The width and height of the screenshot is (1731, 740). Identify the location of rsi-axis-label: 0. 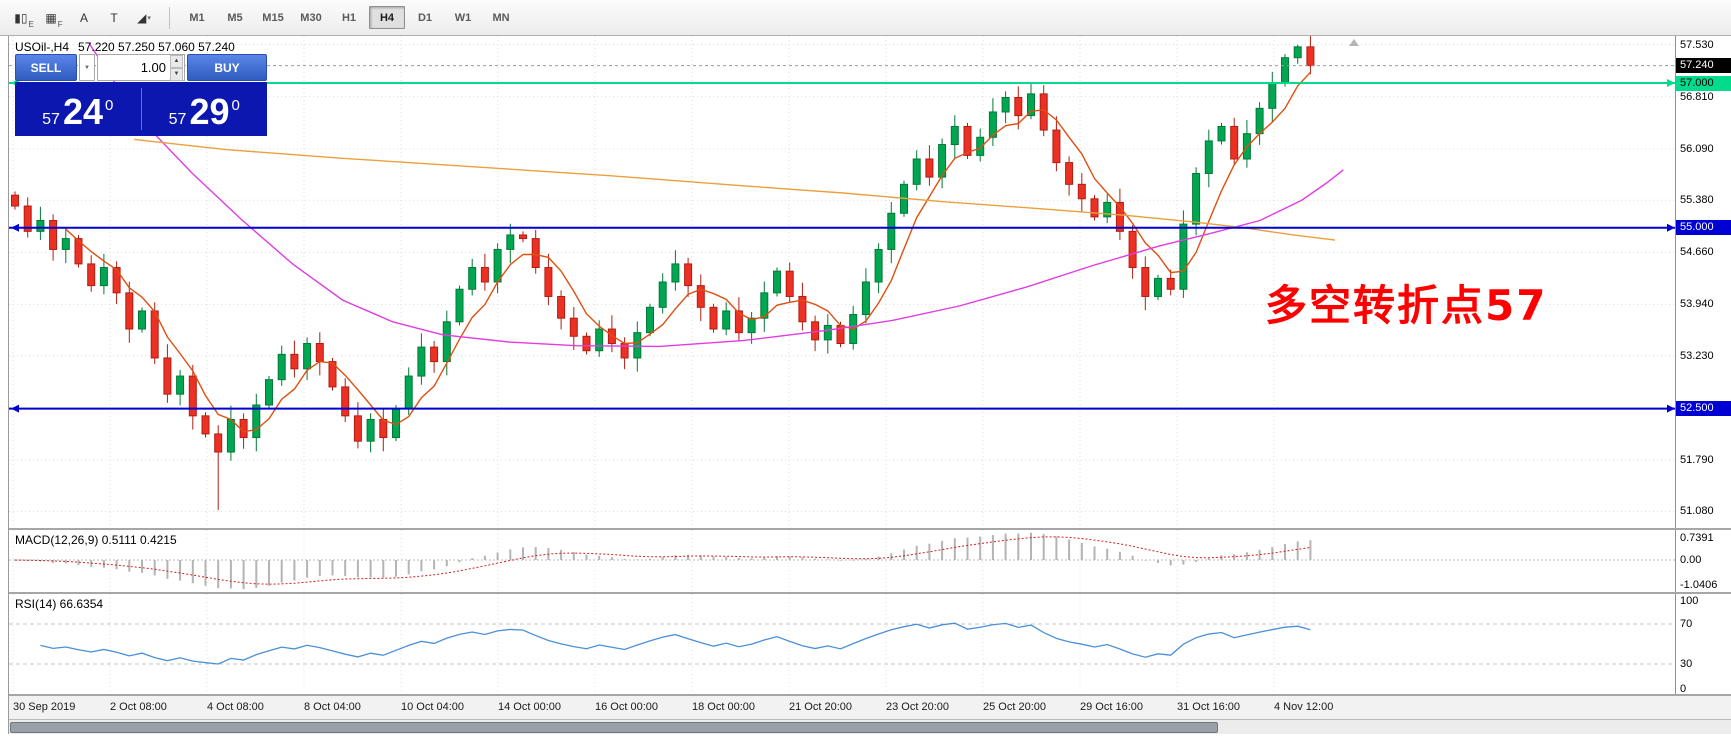
(1683, 689).